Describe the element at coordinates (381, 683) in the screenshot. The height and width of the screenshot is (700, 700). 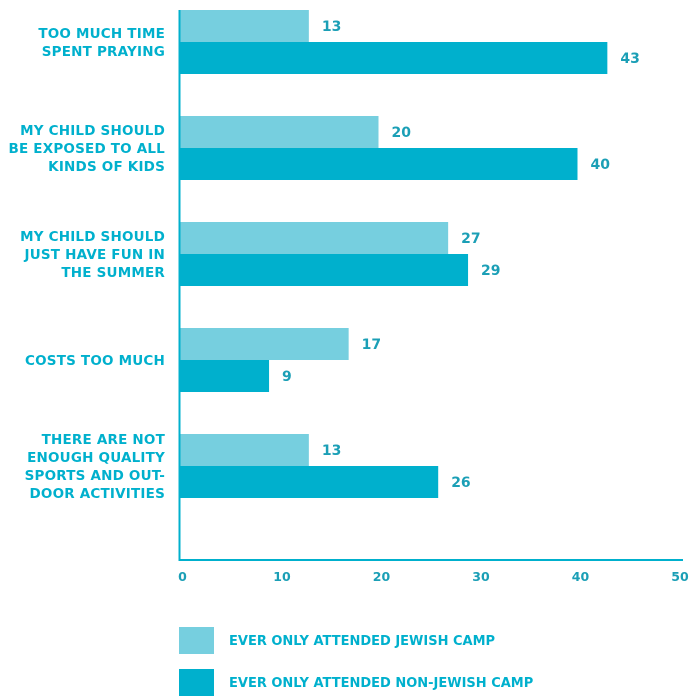
I see `legend-label-non-jewish-camp: EVER ONLY ATTENDED NON-JEWISH CAMP` at that location.